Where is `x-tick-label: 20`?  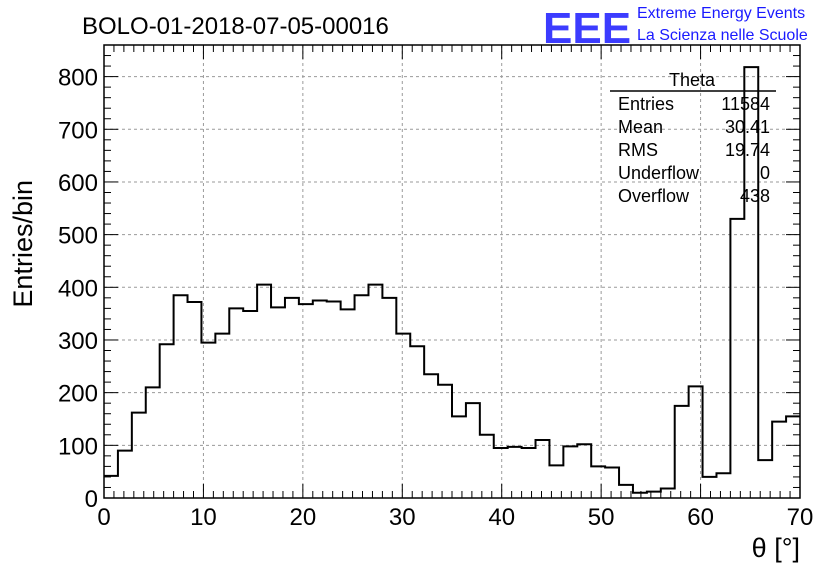 x-tick-label: 20 is located at coordinates (303, 517).